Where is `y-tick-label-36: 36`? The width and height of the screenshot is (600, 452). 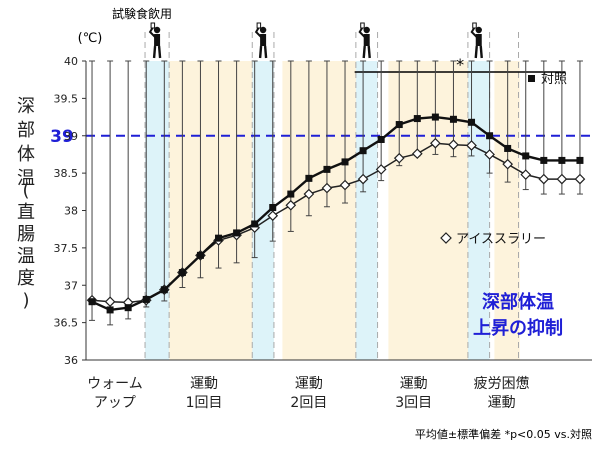 y-tick-label-36: 36 is located at coordinates (71, 360).